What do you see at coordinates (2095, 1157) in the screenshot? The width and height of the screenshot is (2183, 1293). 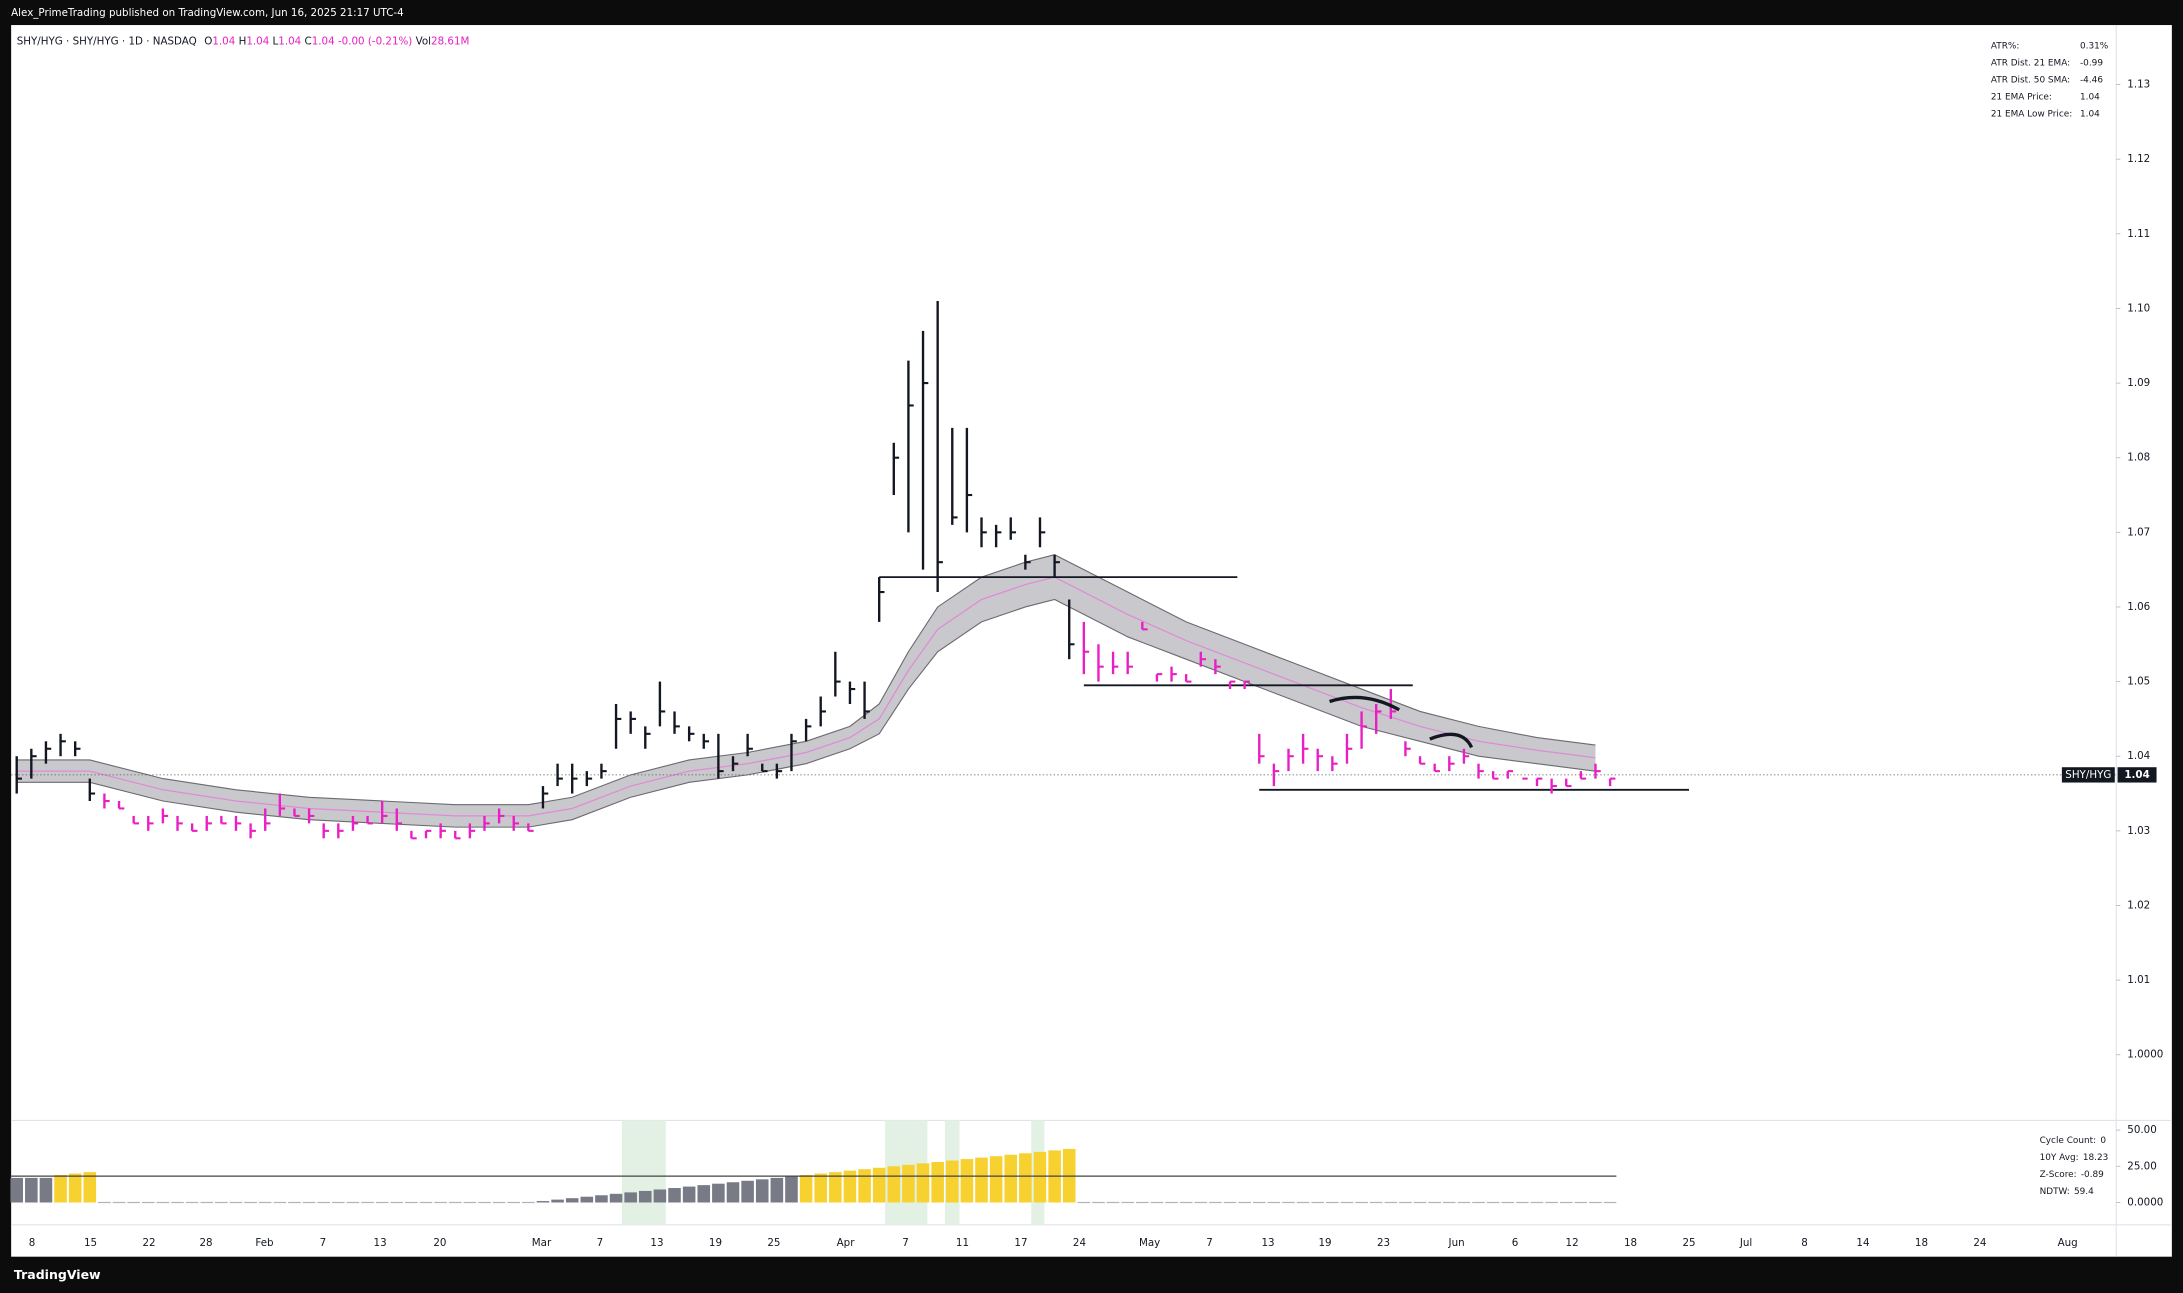 I see `info-value: 18.23` at bounding box center [2095, 1157].